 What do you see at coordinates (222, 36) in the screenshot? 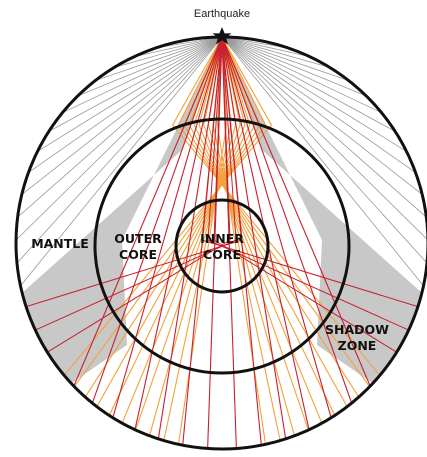
I see `earthquake-star` at bounding box center [222, 36].